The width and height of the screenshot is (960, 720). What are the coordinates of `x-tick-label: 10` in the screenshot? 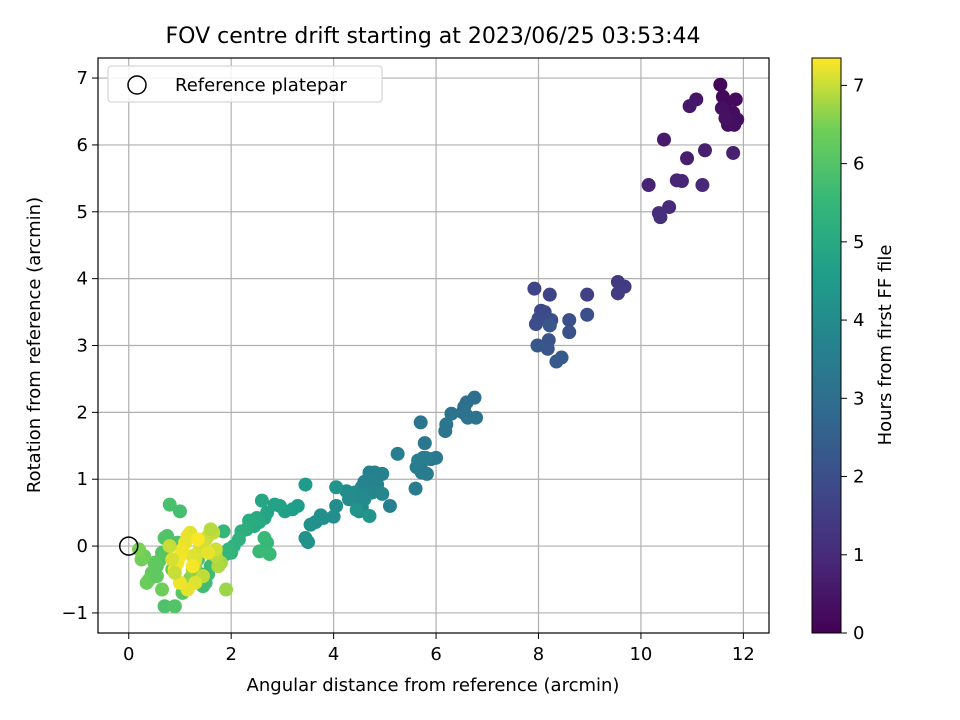 It's located at (640, 654).